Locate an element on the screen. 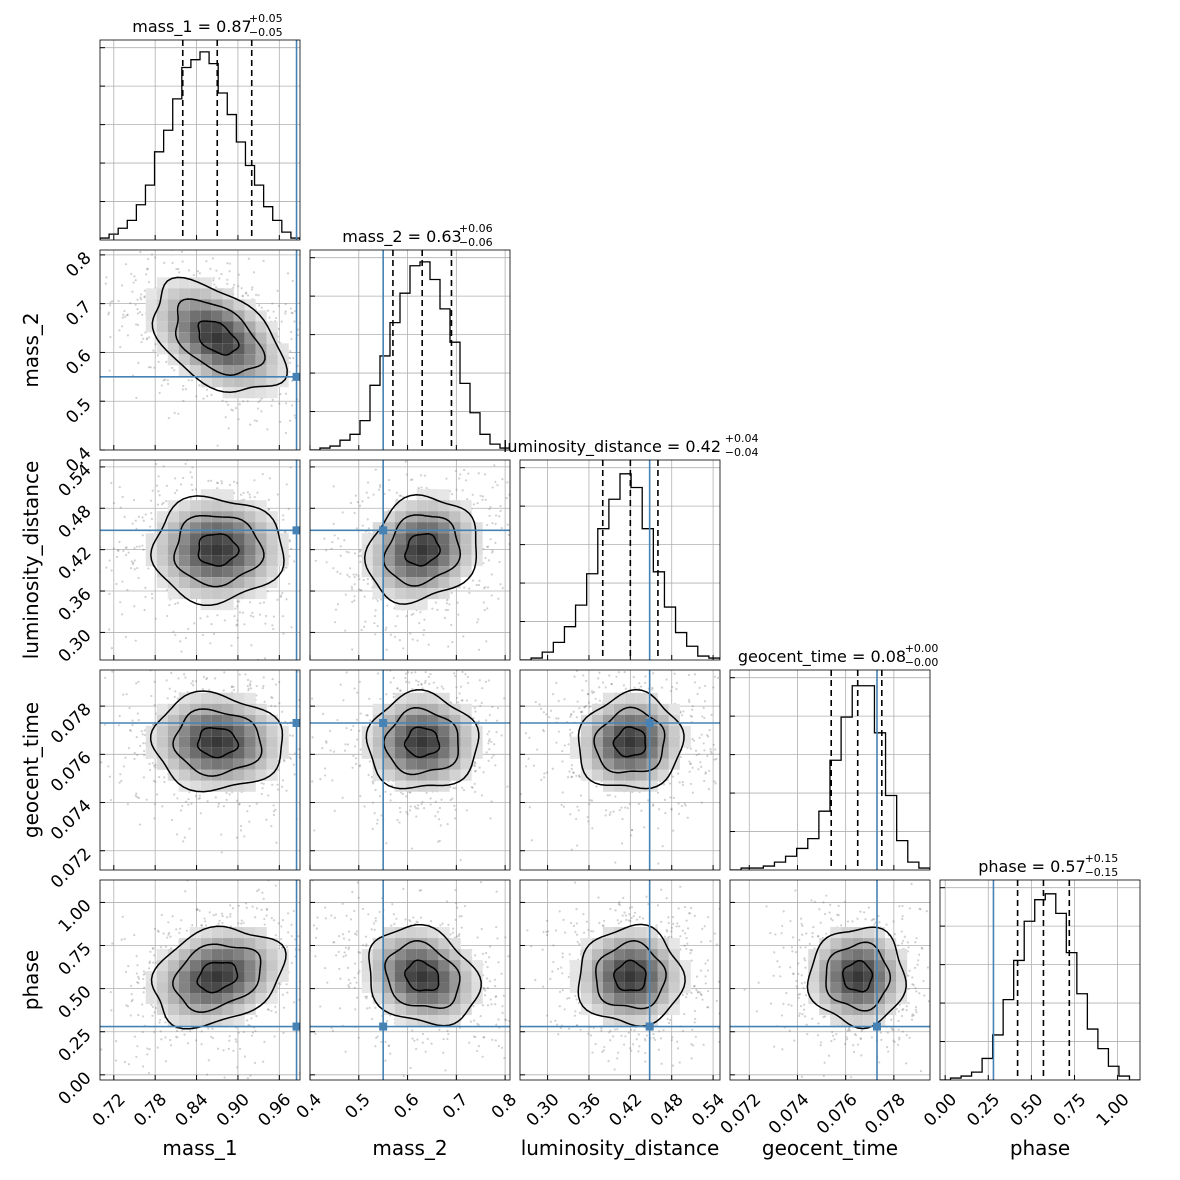 The height and width of the screenshot is (1180, 1180). panel-title-lower-error: −0.06 is located at coordinates (476, 242).